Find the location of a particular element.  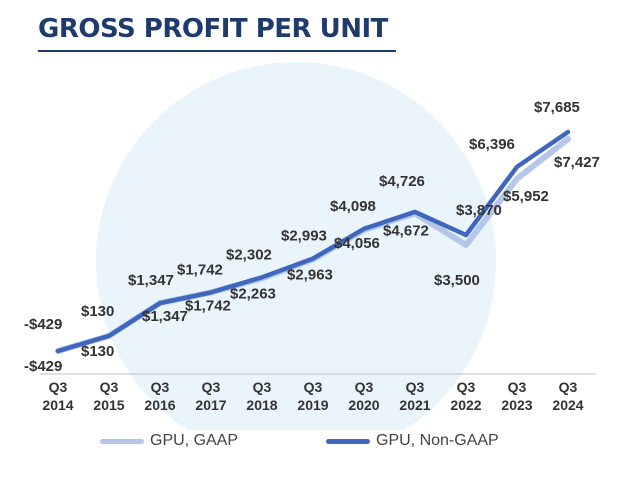

x-tick-label: 2018 is located at coordinates (261, 405).